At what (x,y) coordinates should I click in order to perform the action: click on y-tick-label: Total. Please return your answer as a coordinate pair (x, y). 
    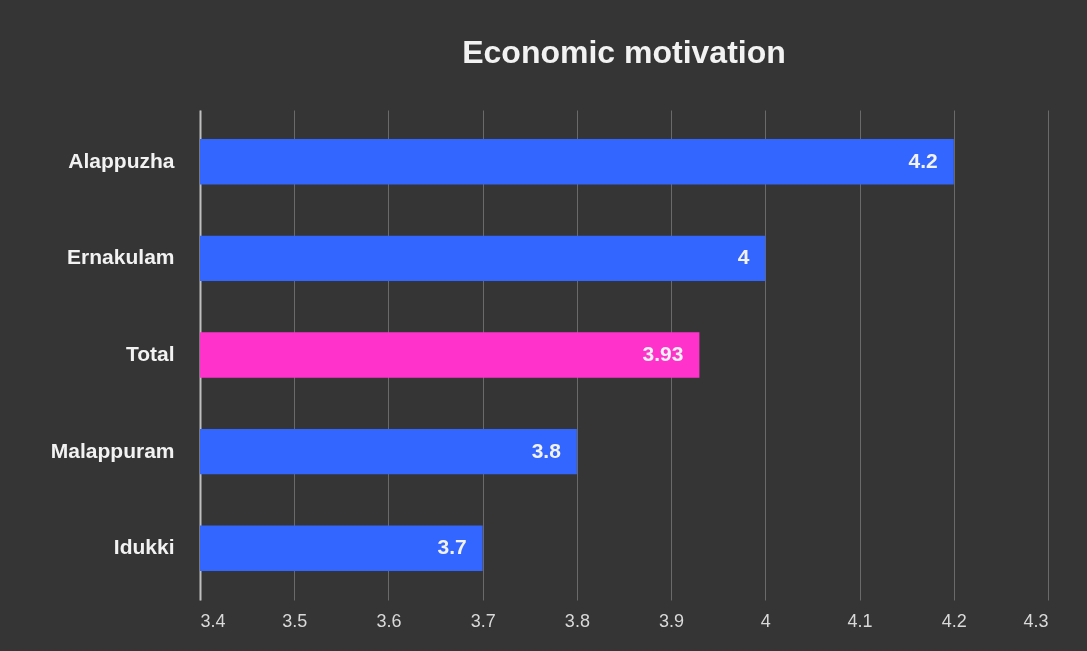
    Looking at the image, I should click on (150, 353).